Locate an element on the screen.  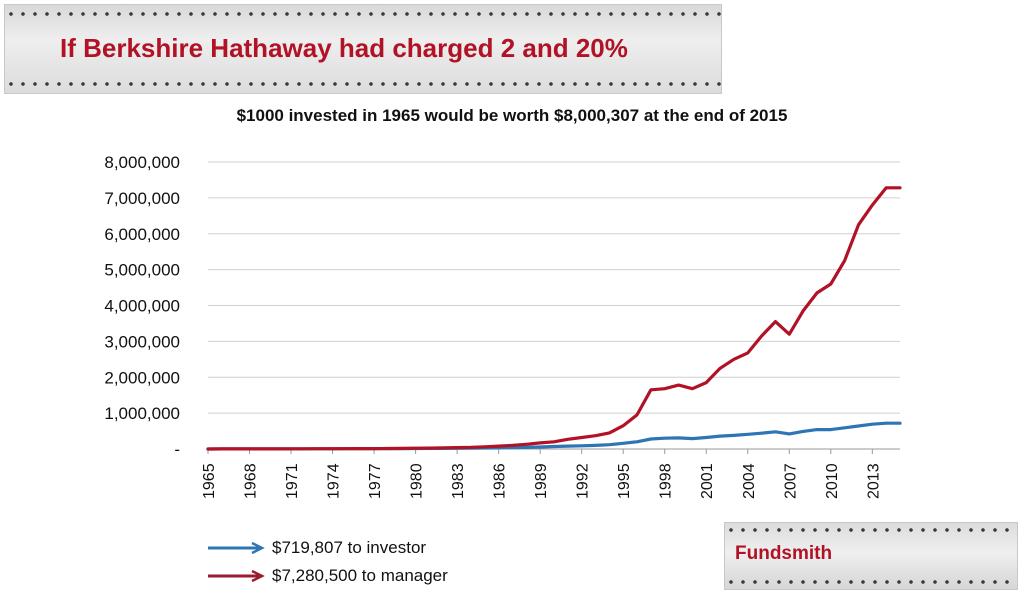
y-tick-label: 7,000,000 is located at coordinates (142, 198).